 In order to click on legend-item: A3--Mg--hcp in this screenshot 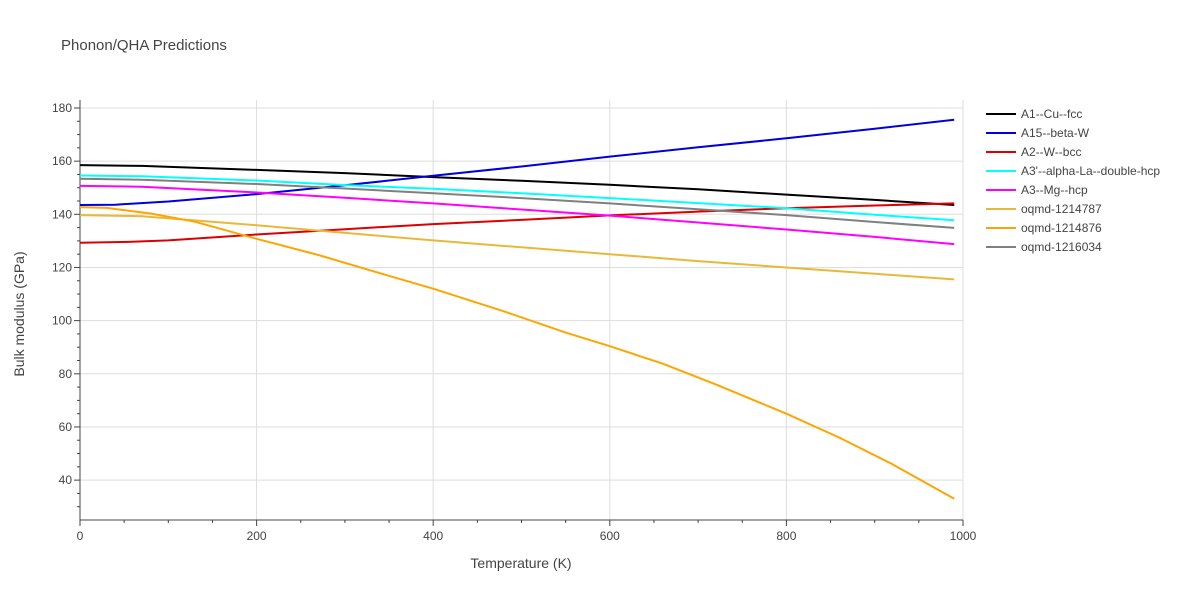, I will do `click(1037, 190)`.